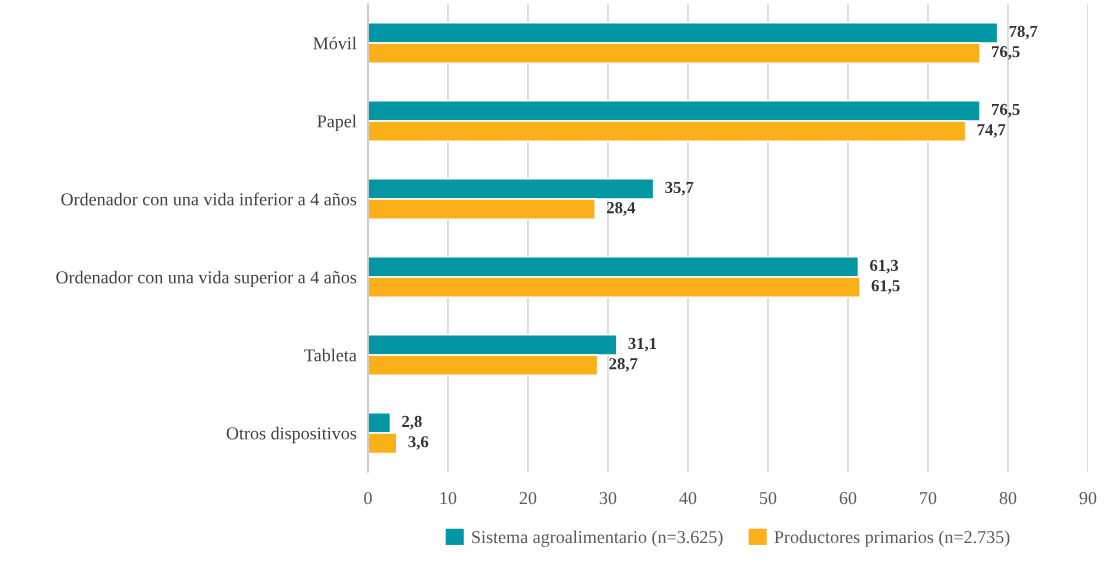 The height and width of the screenshot is (566, 1106). I want to click on data-label: 78,7, so click(1023, 32).